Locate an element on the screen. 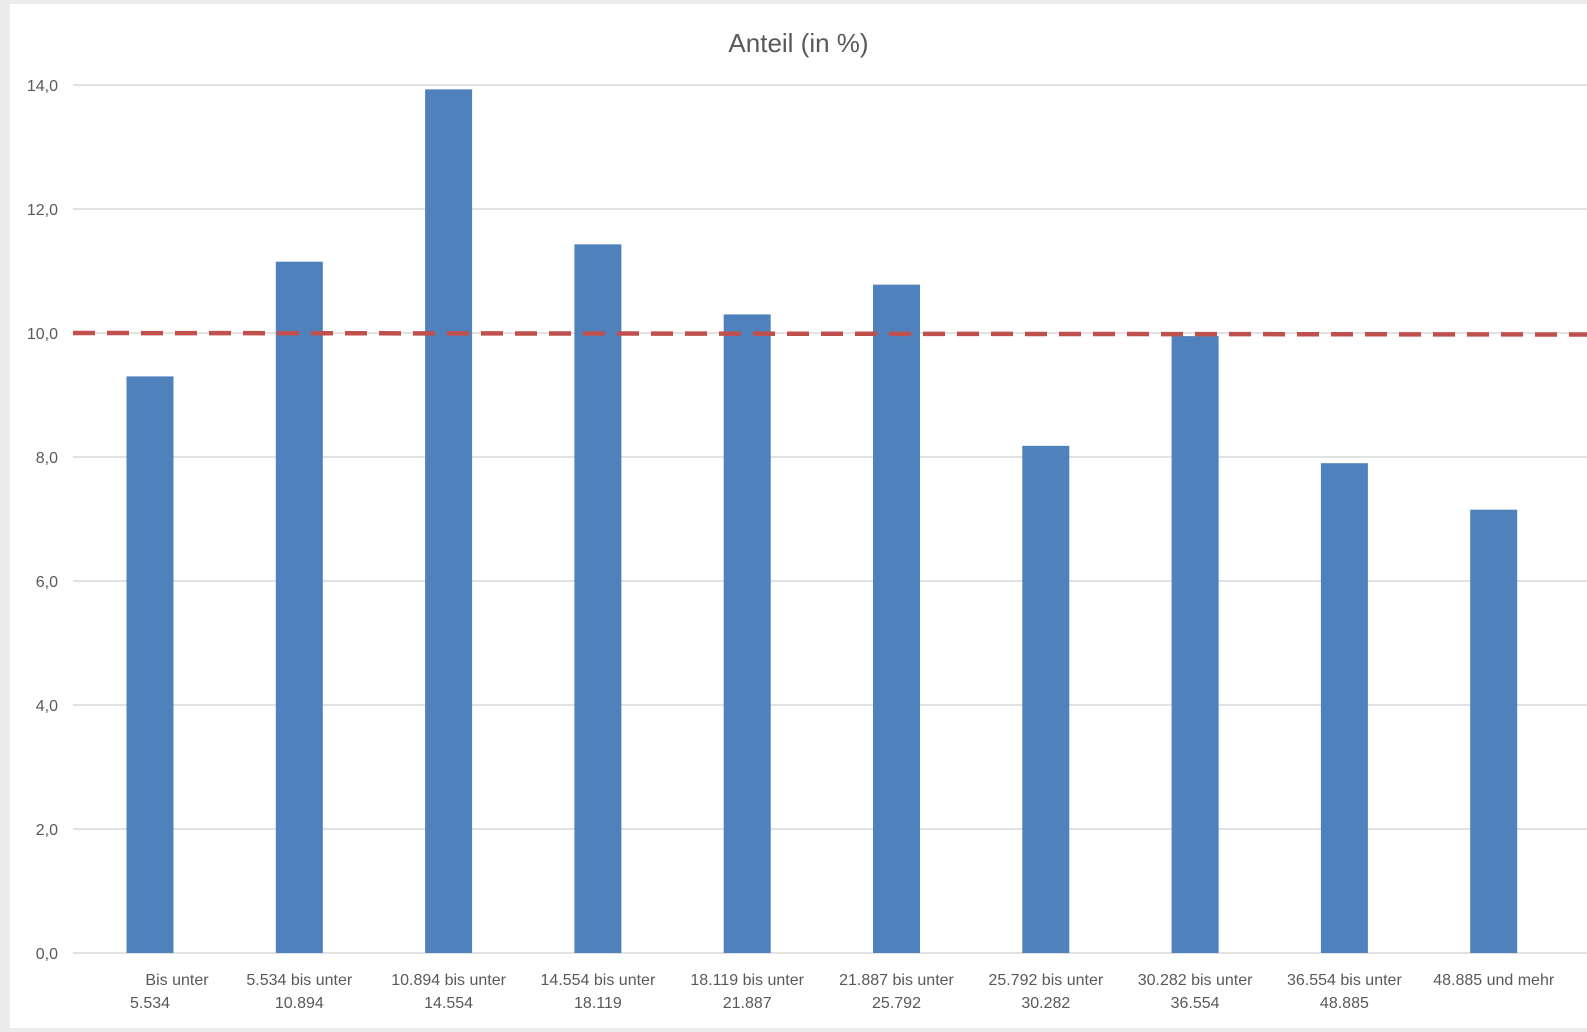 This screenshot has width=1587, height=1032. x-tick-label: 10.894 bis unter 14.554 is located at coordinates (448, 992).